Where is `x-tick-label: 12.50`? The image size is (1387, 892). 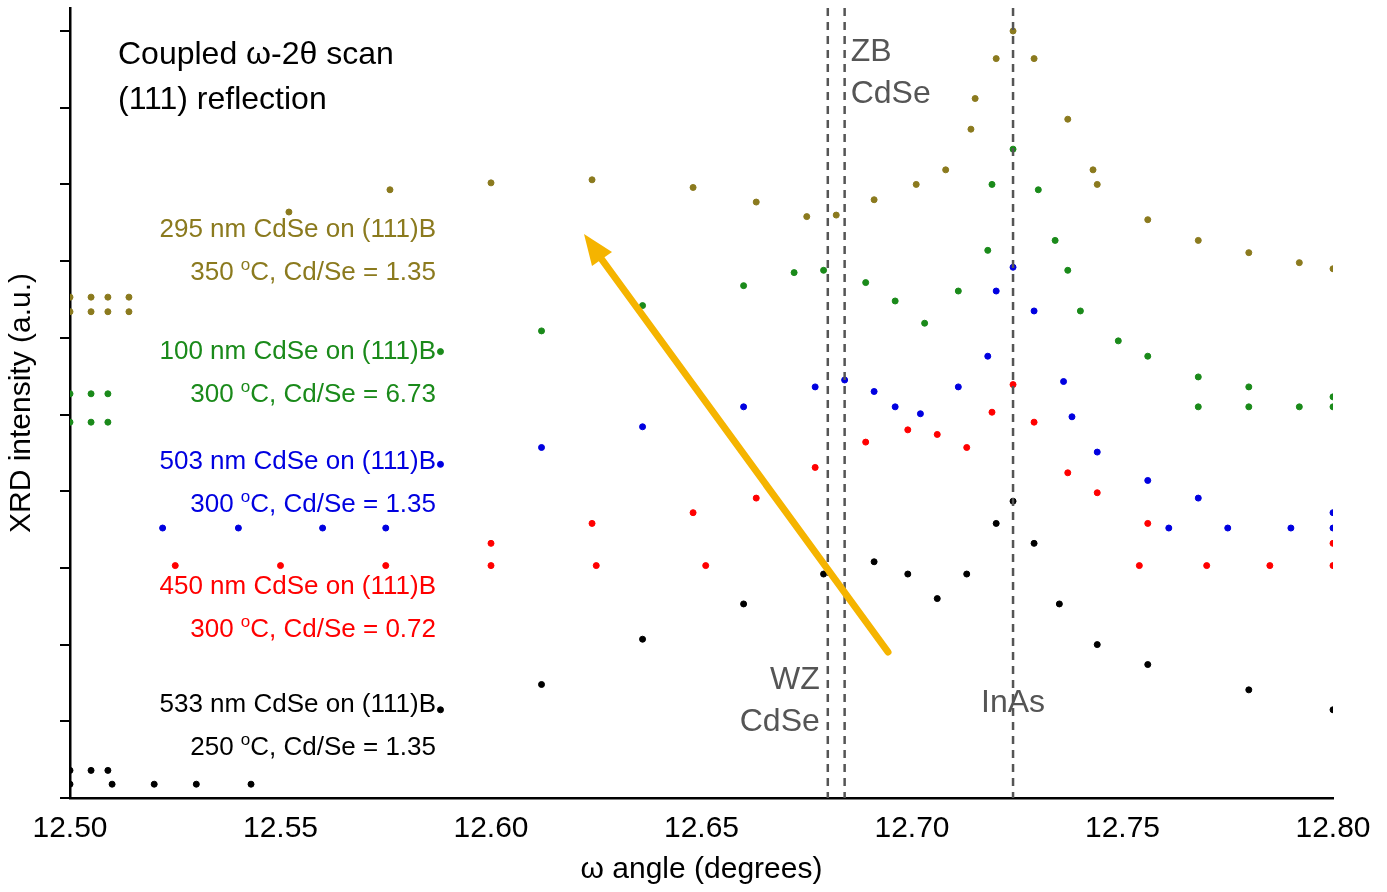 x-tick-label: 12.50 is located at coordinates (70, 827).